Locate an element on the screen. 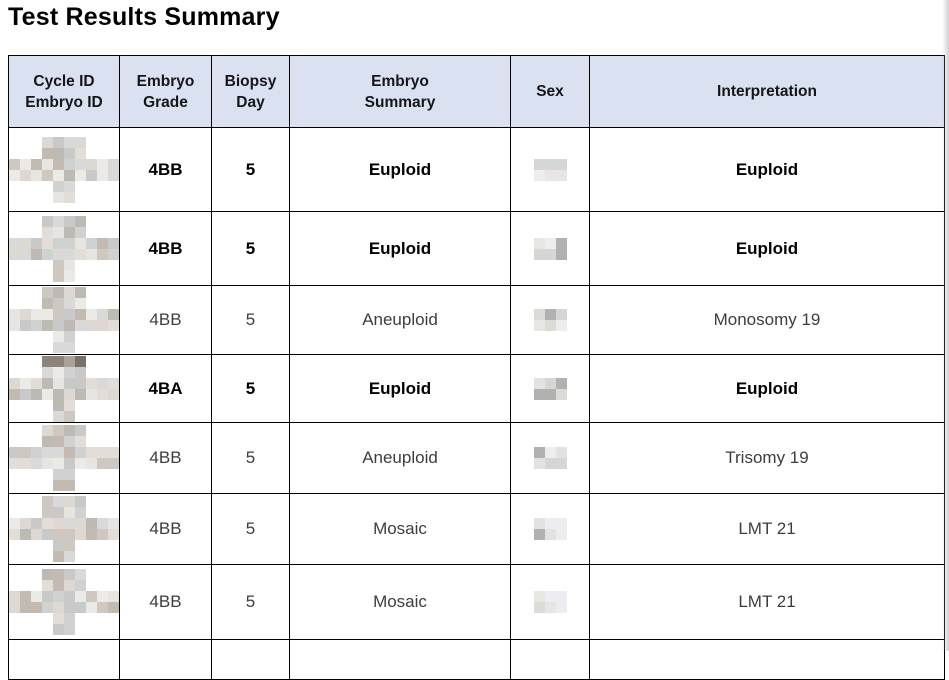  table-row: 4BB 5 Mosaic LMT 21 is located at coordinates (476, 602).